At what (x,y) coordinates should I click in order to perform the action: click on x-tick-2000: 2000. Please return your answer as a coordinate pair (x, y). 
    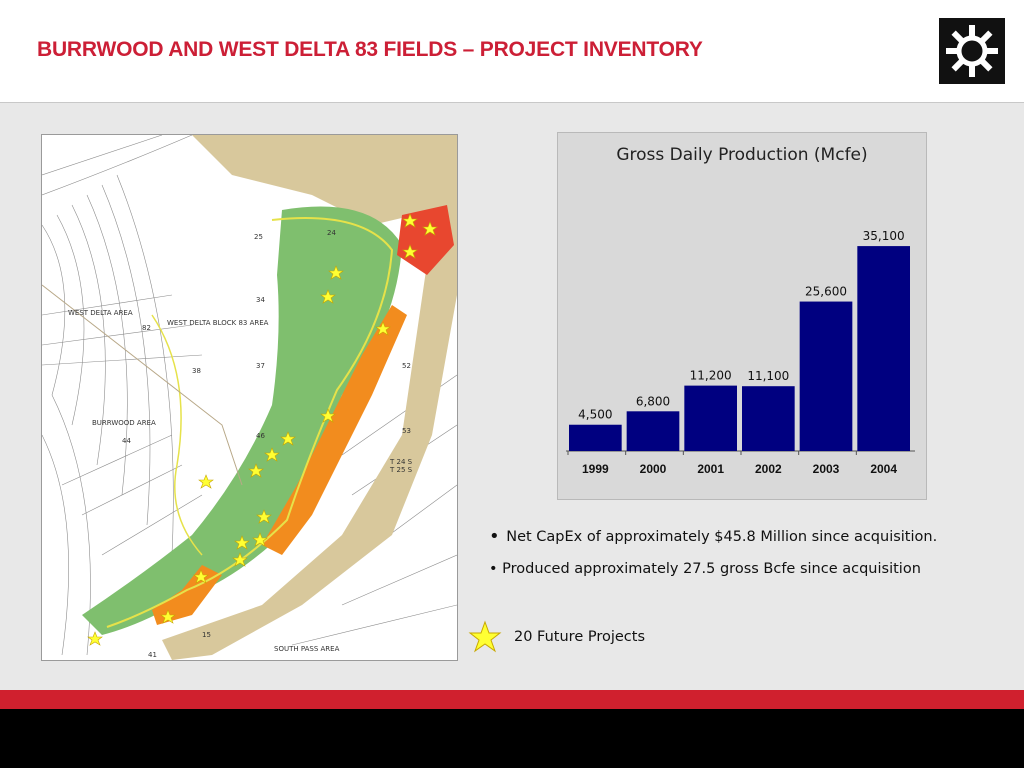
    Looking at the image, I should click on (653, 469).